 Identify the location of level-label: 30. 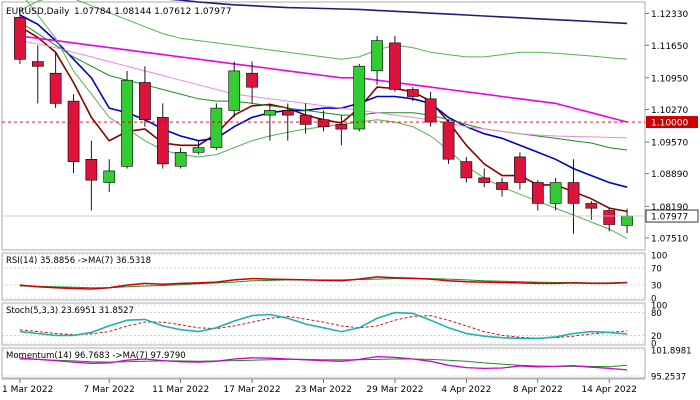
(656, 287).